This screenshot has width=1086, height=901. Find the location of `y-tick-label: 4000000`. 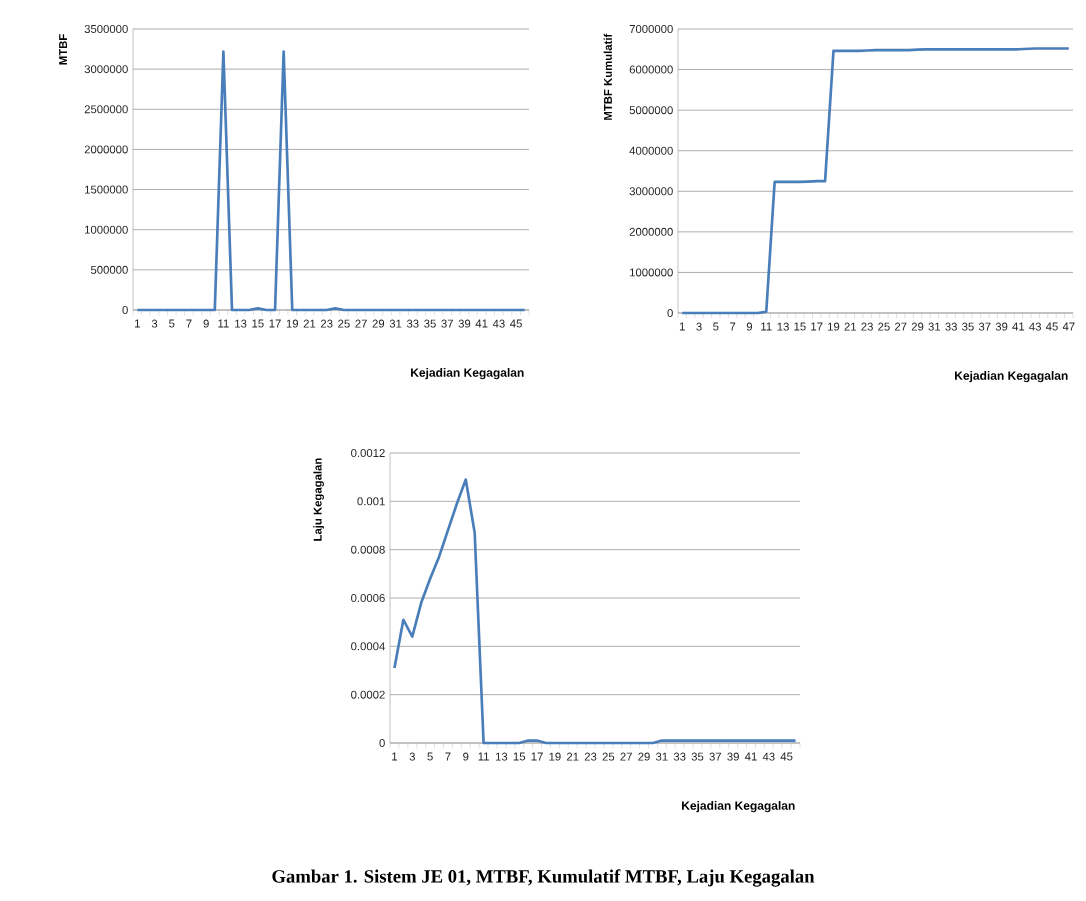

y-tick-label: 4000000 is located at coordinates (651, 150).